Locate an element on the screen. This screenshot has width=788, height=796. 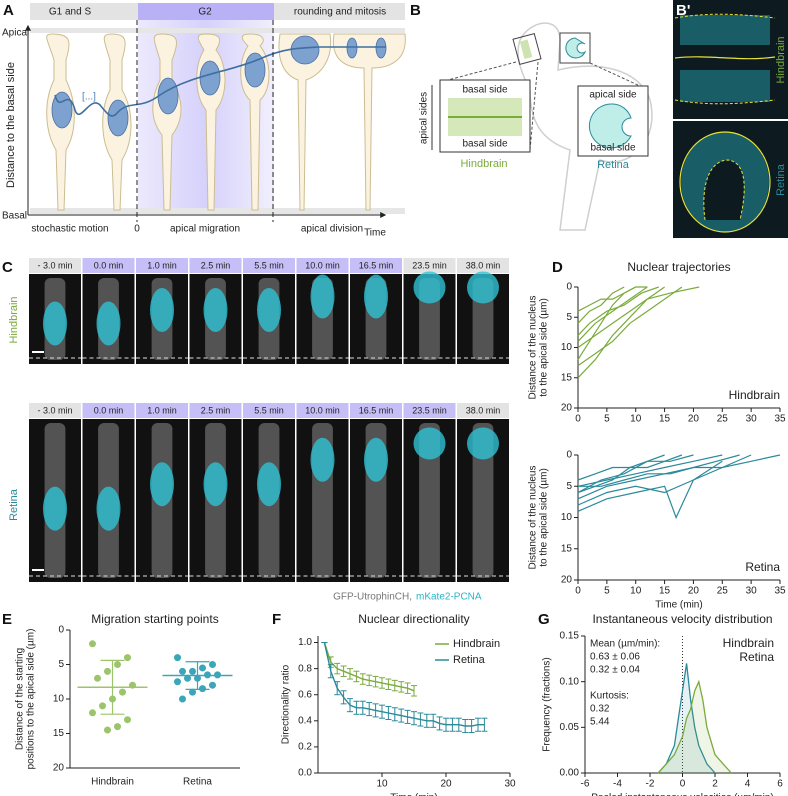
y-tick-label: 5 is located at coordinates (569, 486).